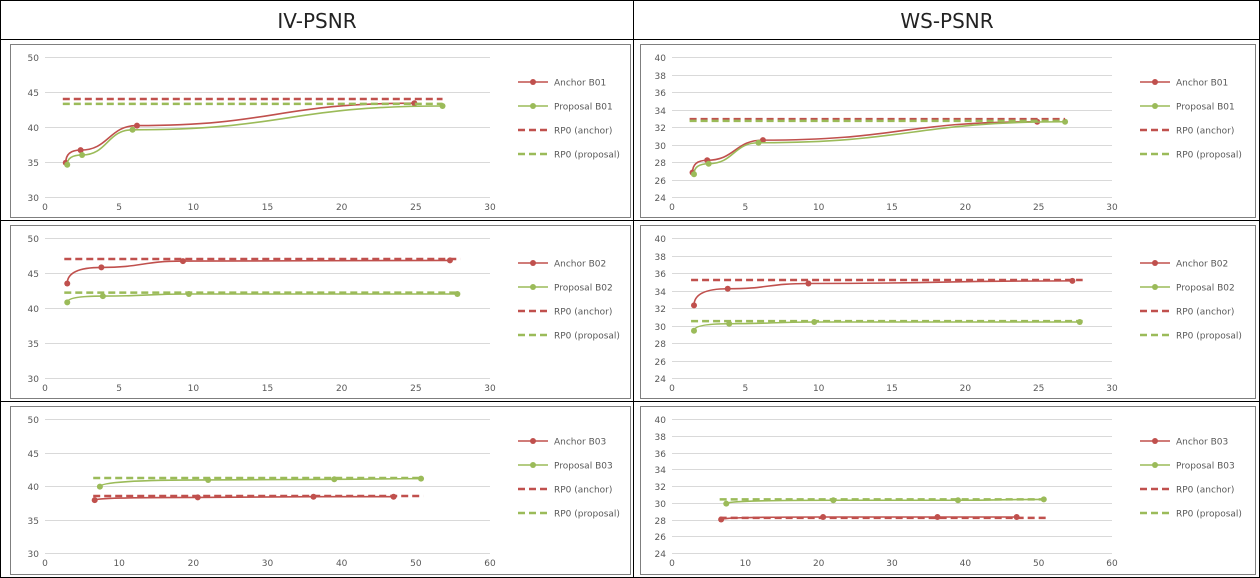  What do you see at coordinates (316, 21) in the screenshot?
I see `header-iv-psnr: IV-PSNR` at bounding box center [316, 21].